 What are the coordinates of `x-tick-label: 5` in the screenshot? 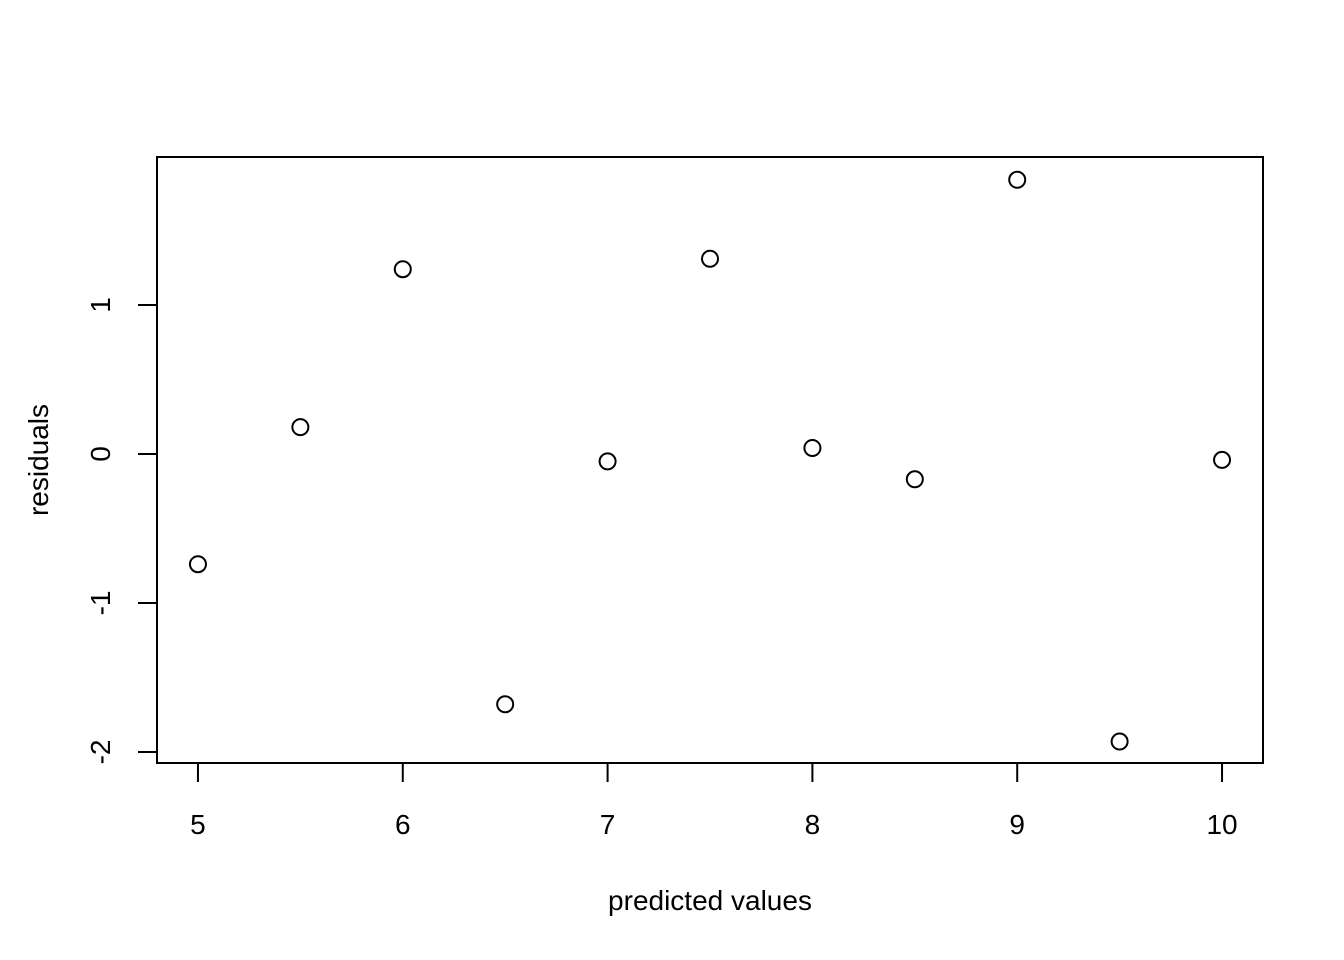 It's located at (198, 824).